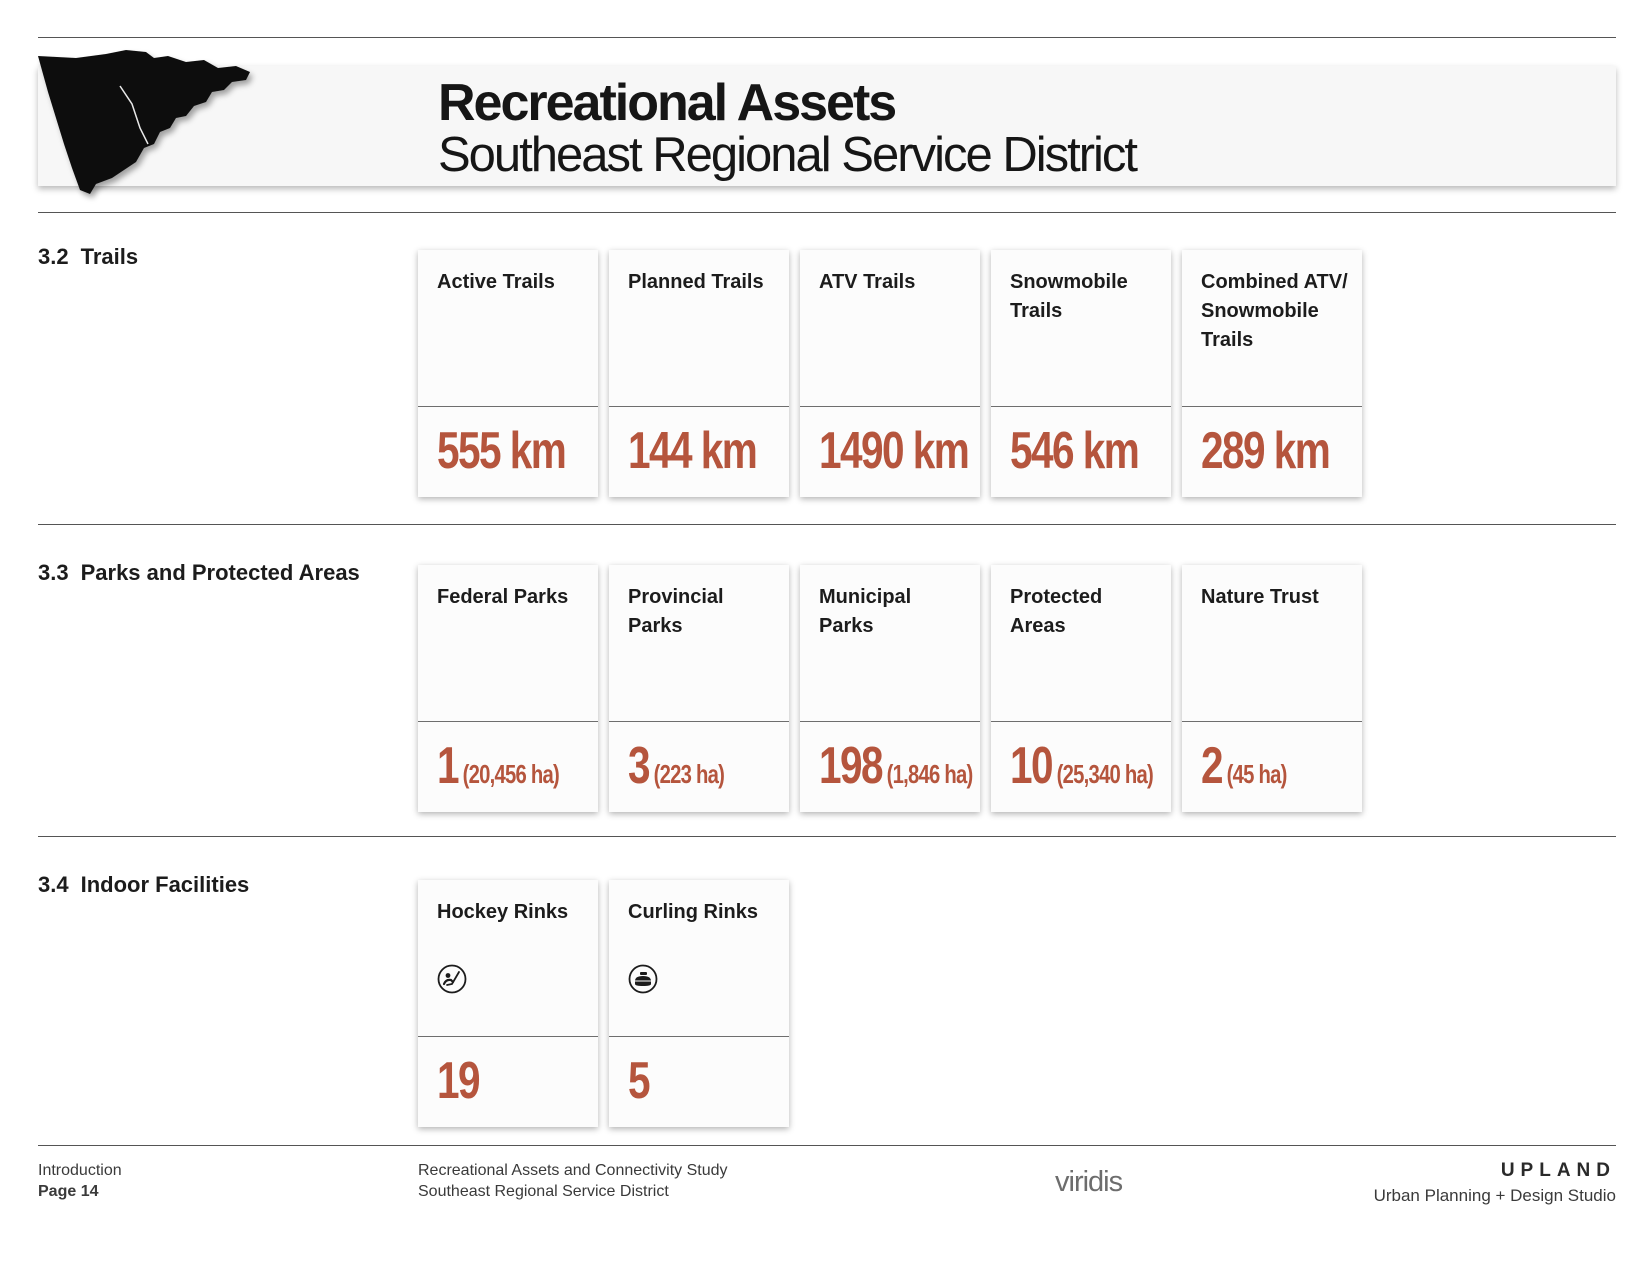  Describe the element at coordinates (643, 979) in the screenshot. I see `curling-stone-icon` at that location.